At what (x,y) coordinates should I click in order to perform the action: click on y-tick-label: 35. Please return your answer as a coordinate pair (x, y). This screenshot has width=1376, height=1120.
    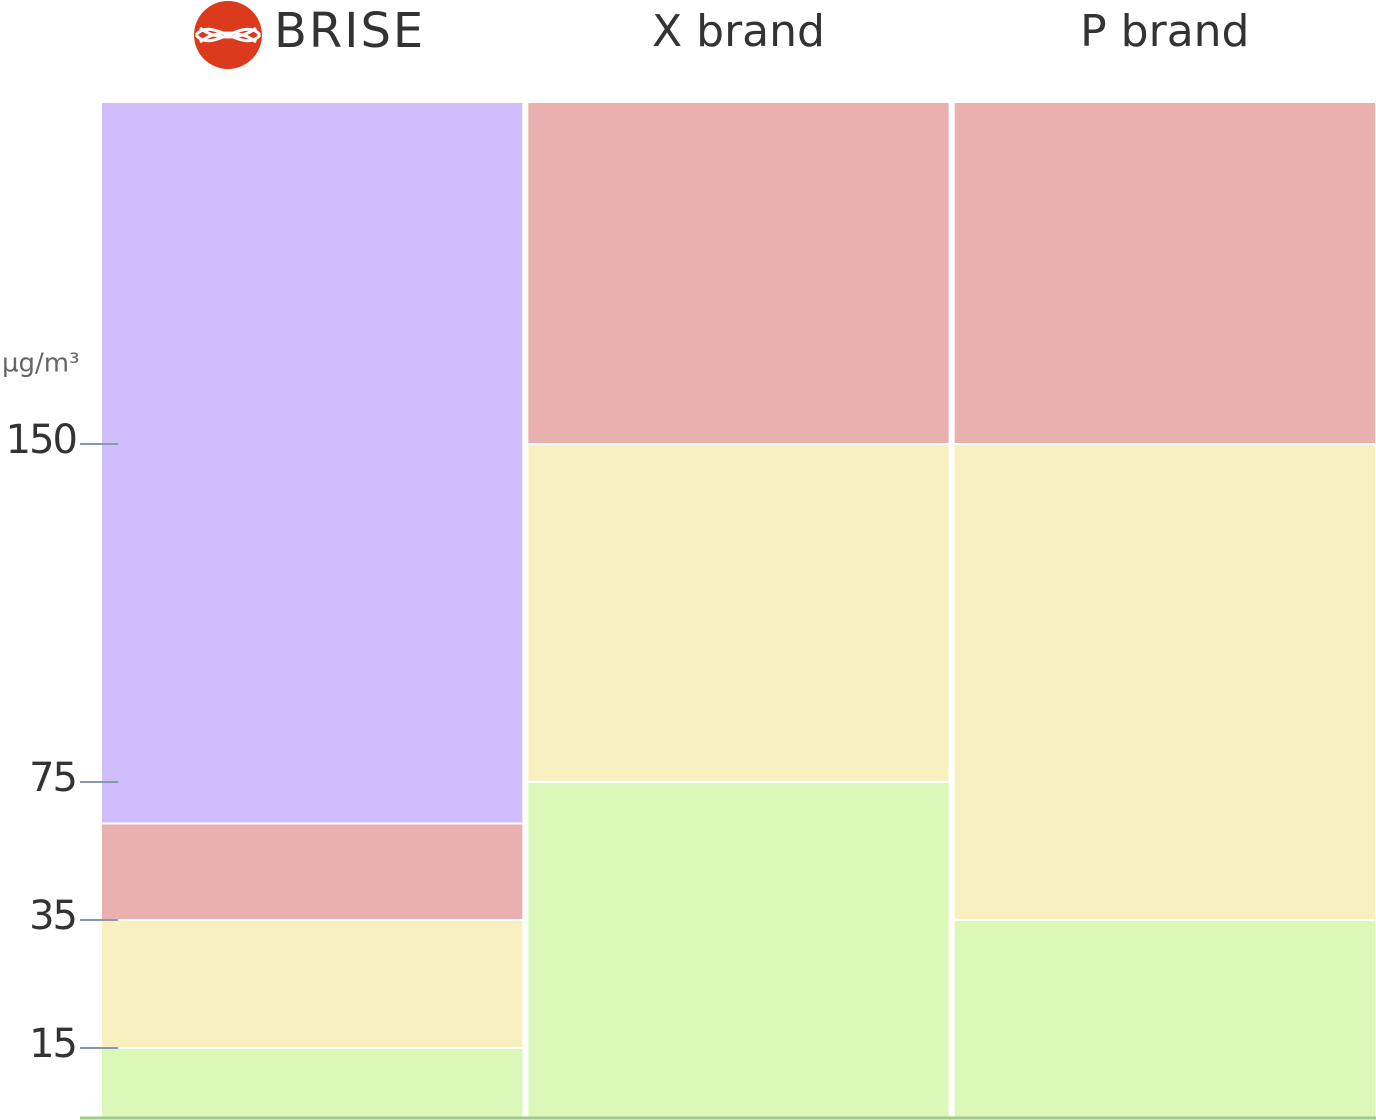
    Looking at the image, I should click on (52, 916).